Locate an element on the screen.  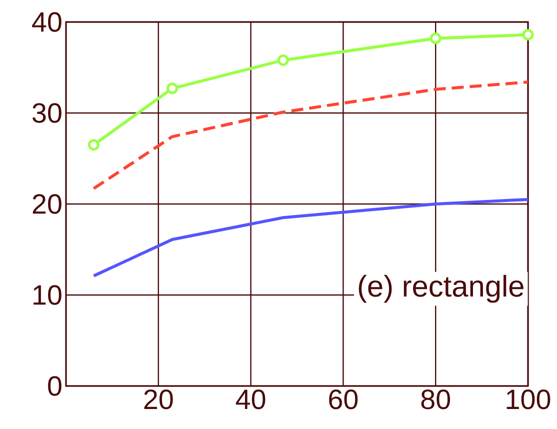
y-tick-label: 40 is located at coordinates (47, 22).